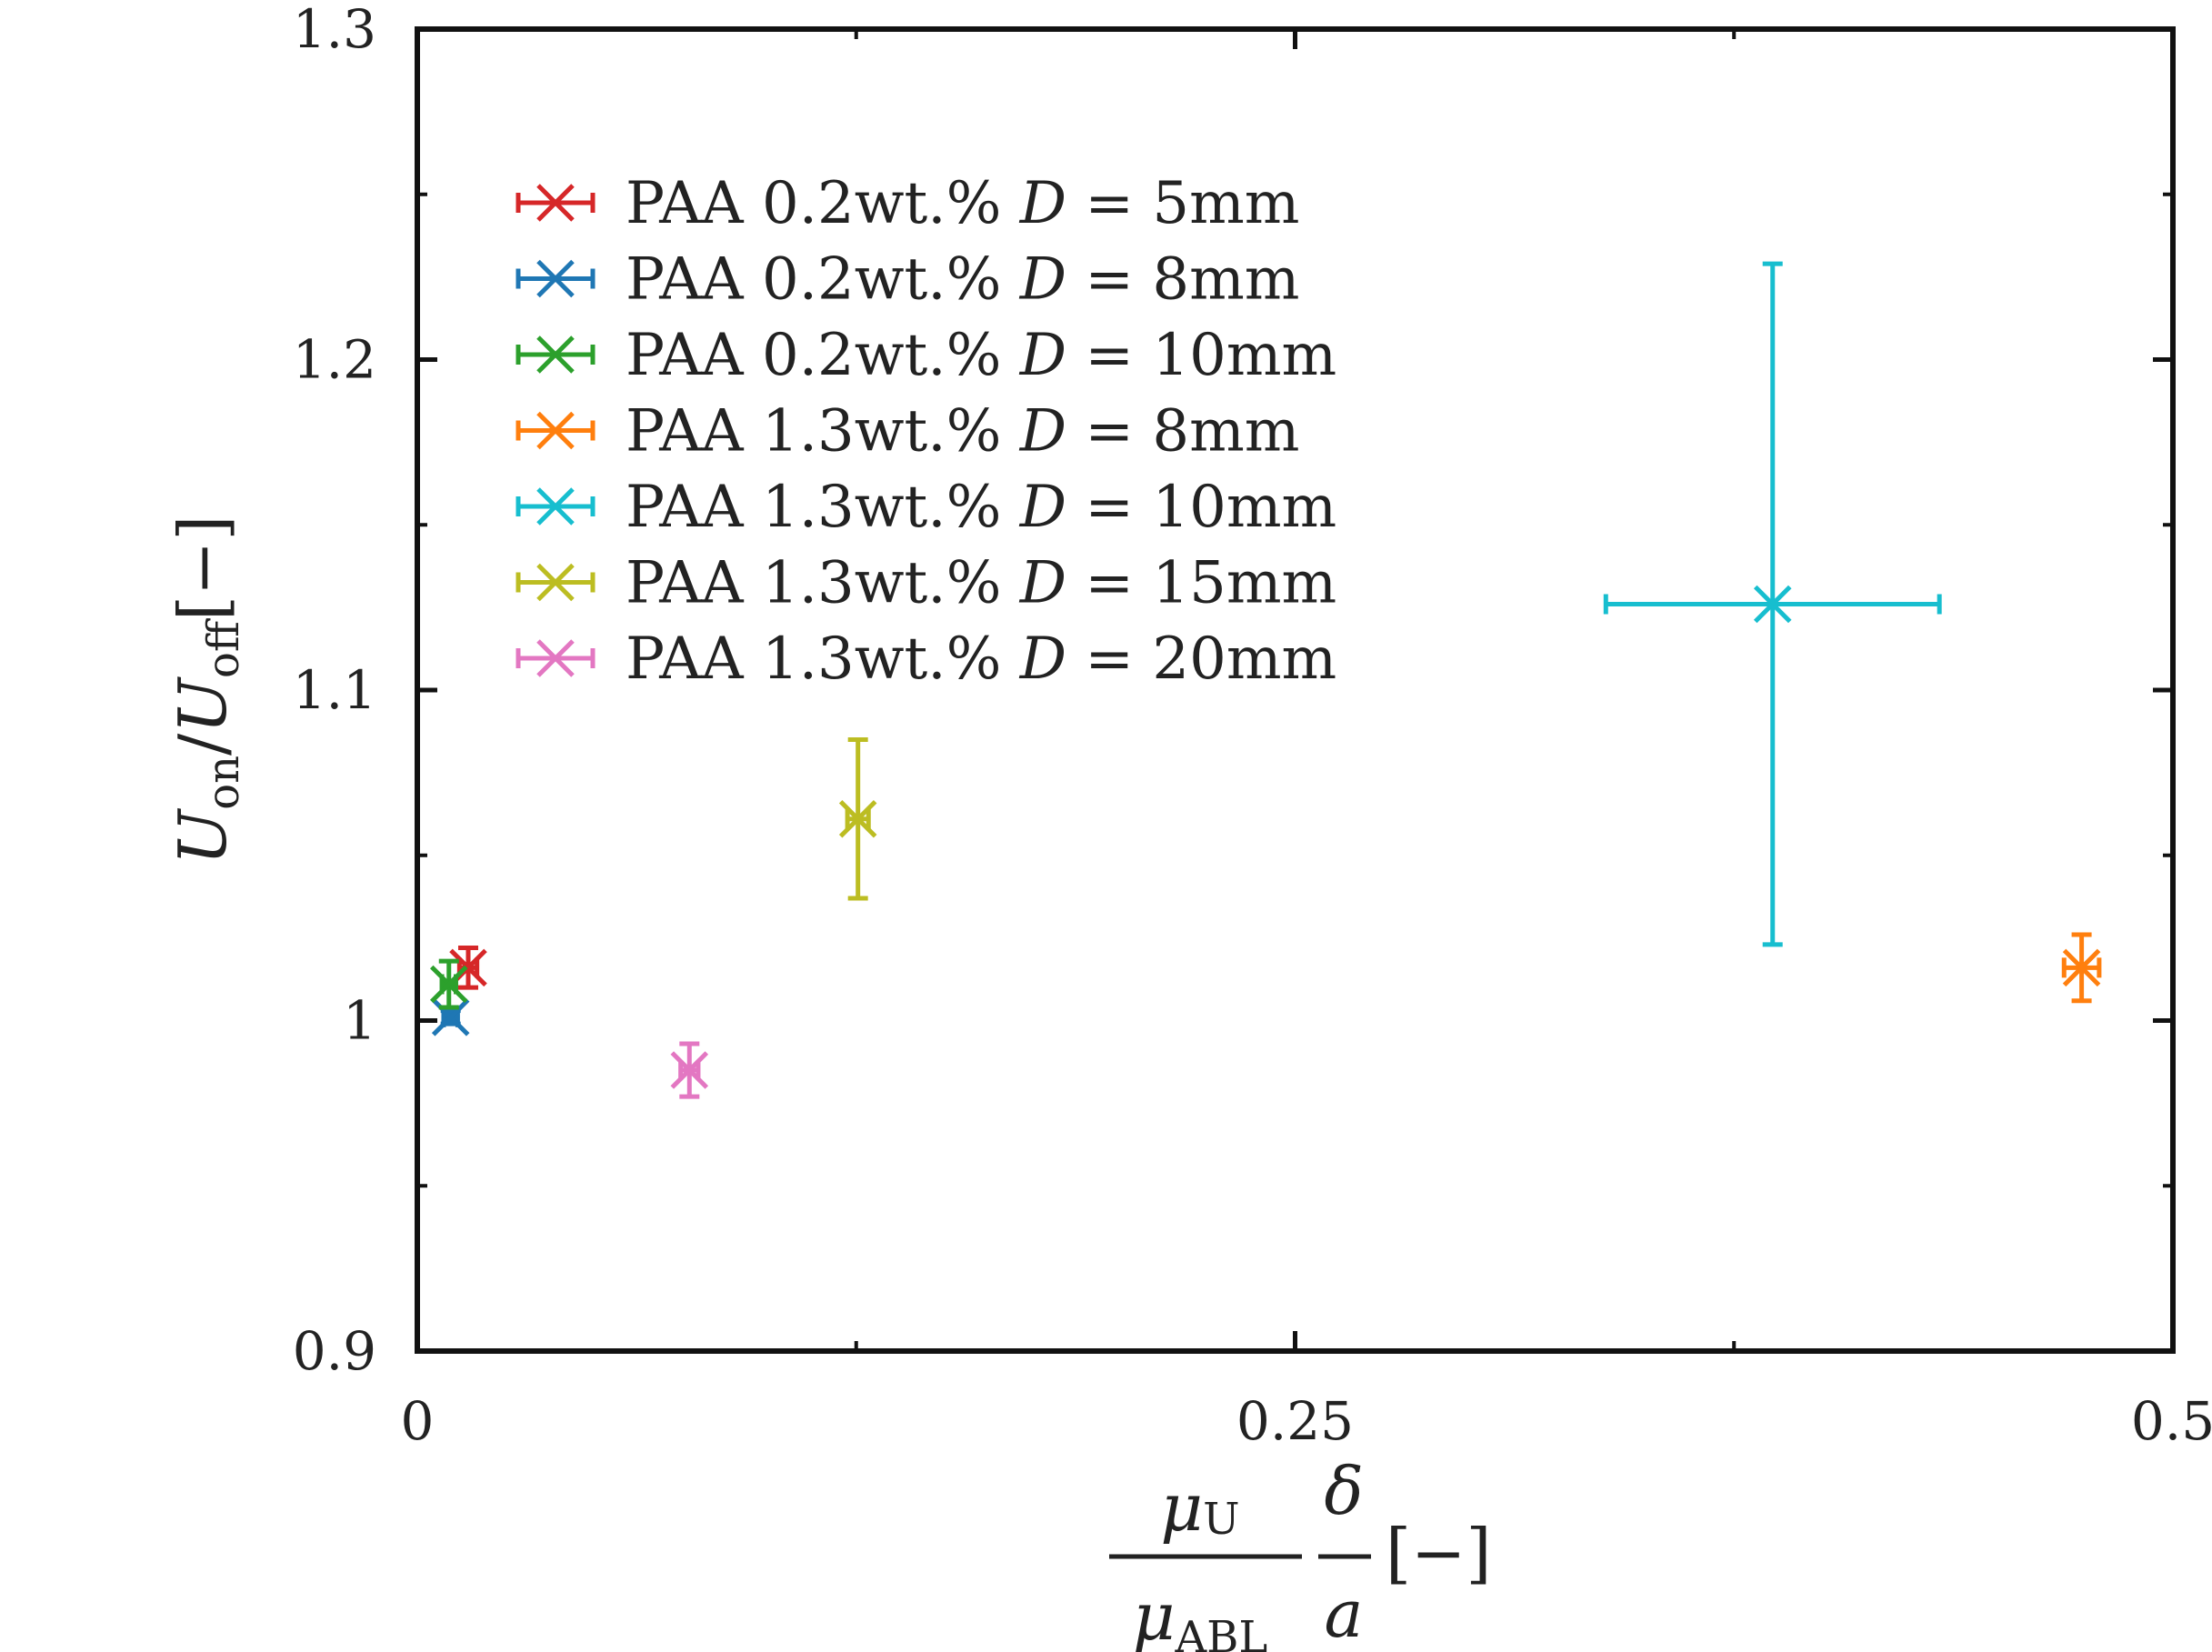  What do you see at coordinates (203, 705) in the screenshot?
I see `y-axis-title-u2: U` at bounding box center [203, 705].